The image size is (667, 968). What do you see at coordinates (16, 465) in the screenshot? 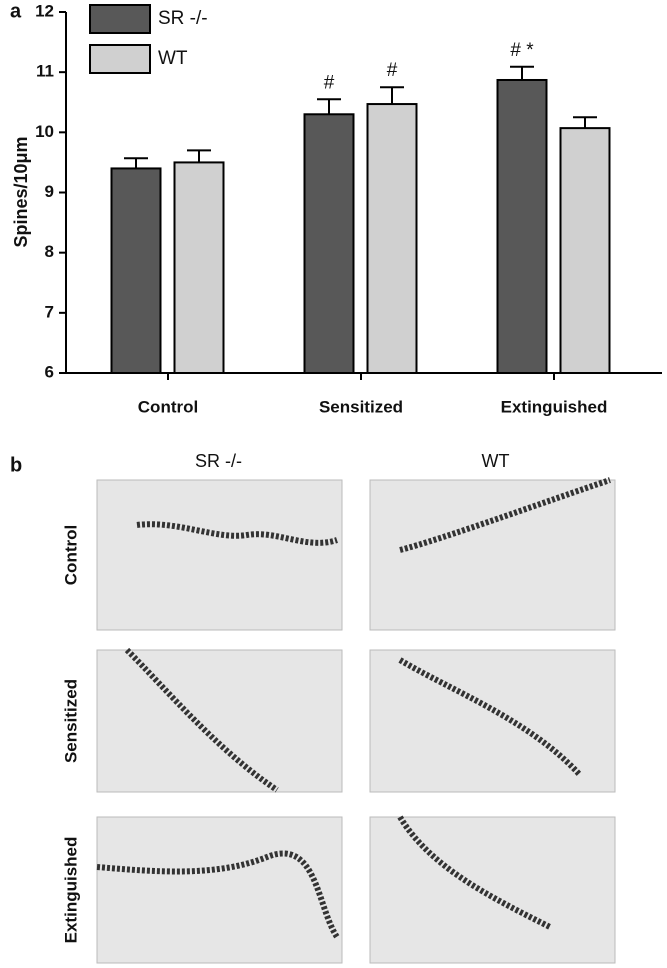
I see `panel-label: b` at bounding box center [16, 465].